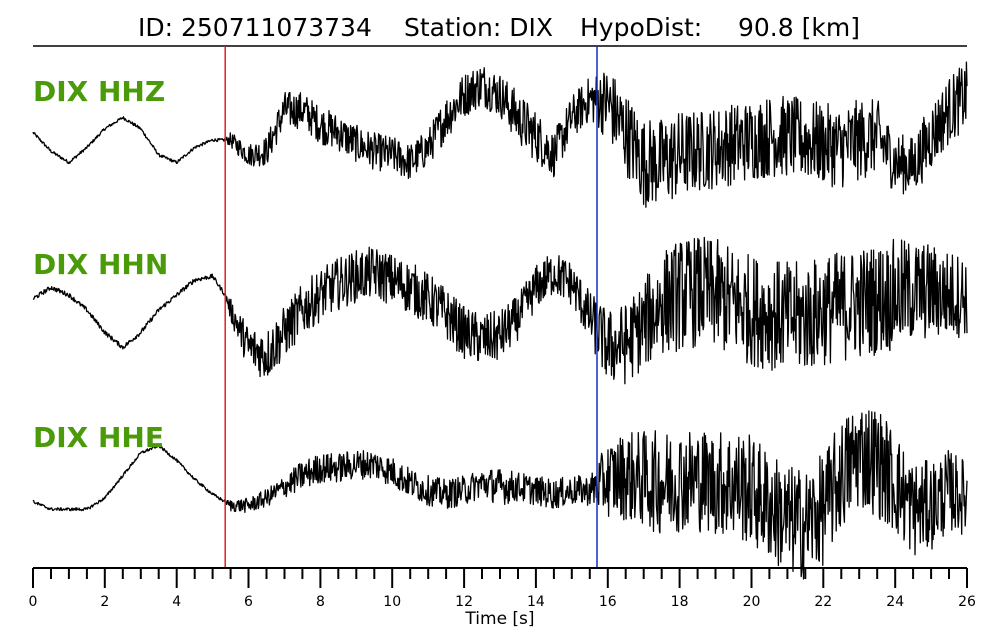 This screenshot has width=1000, height=640. I want to click on x-tick-label: 26, so click(967, 602).